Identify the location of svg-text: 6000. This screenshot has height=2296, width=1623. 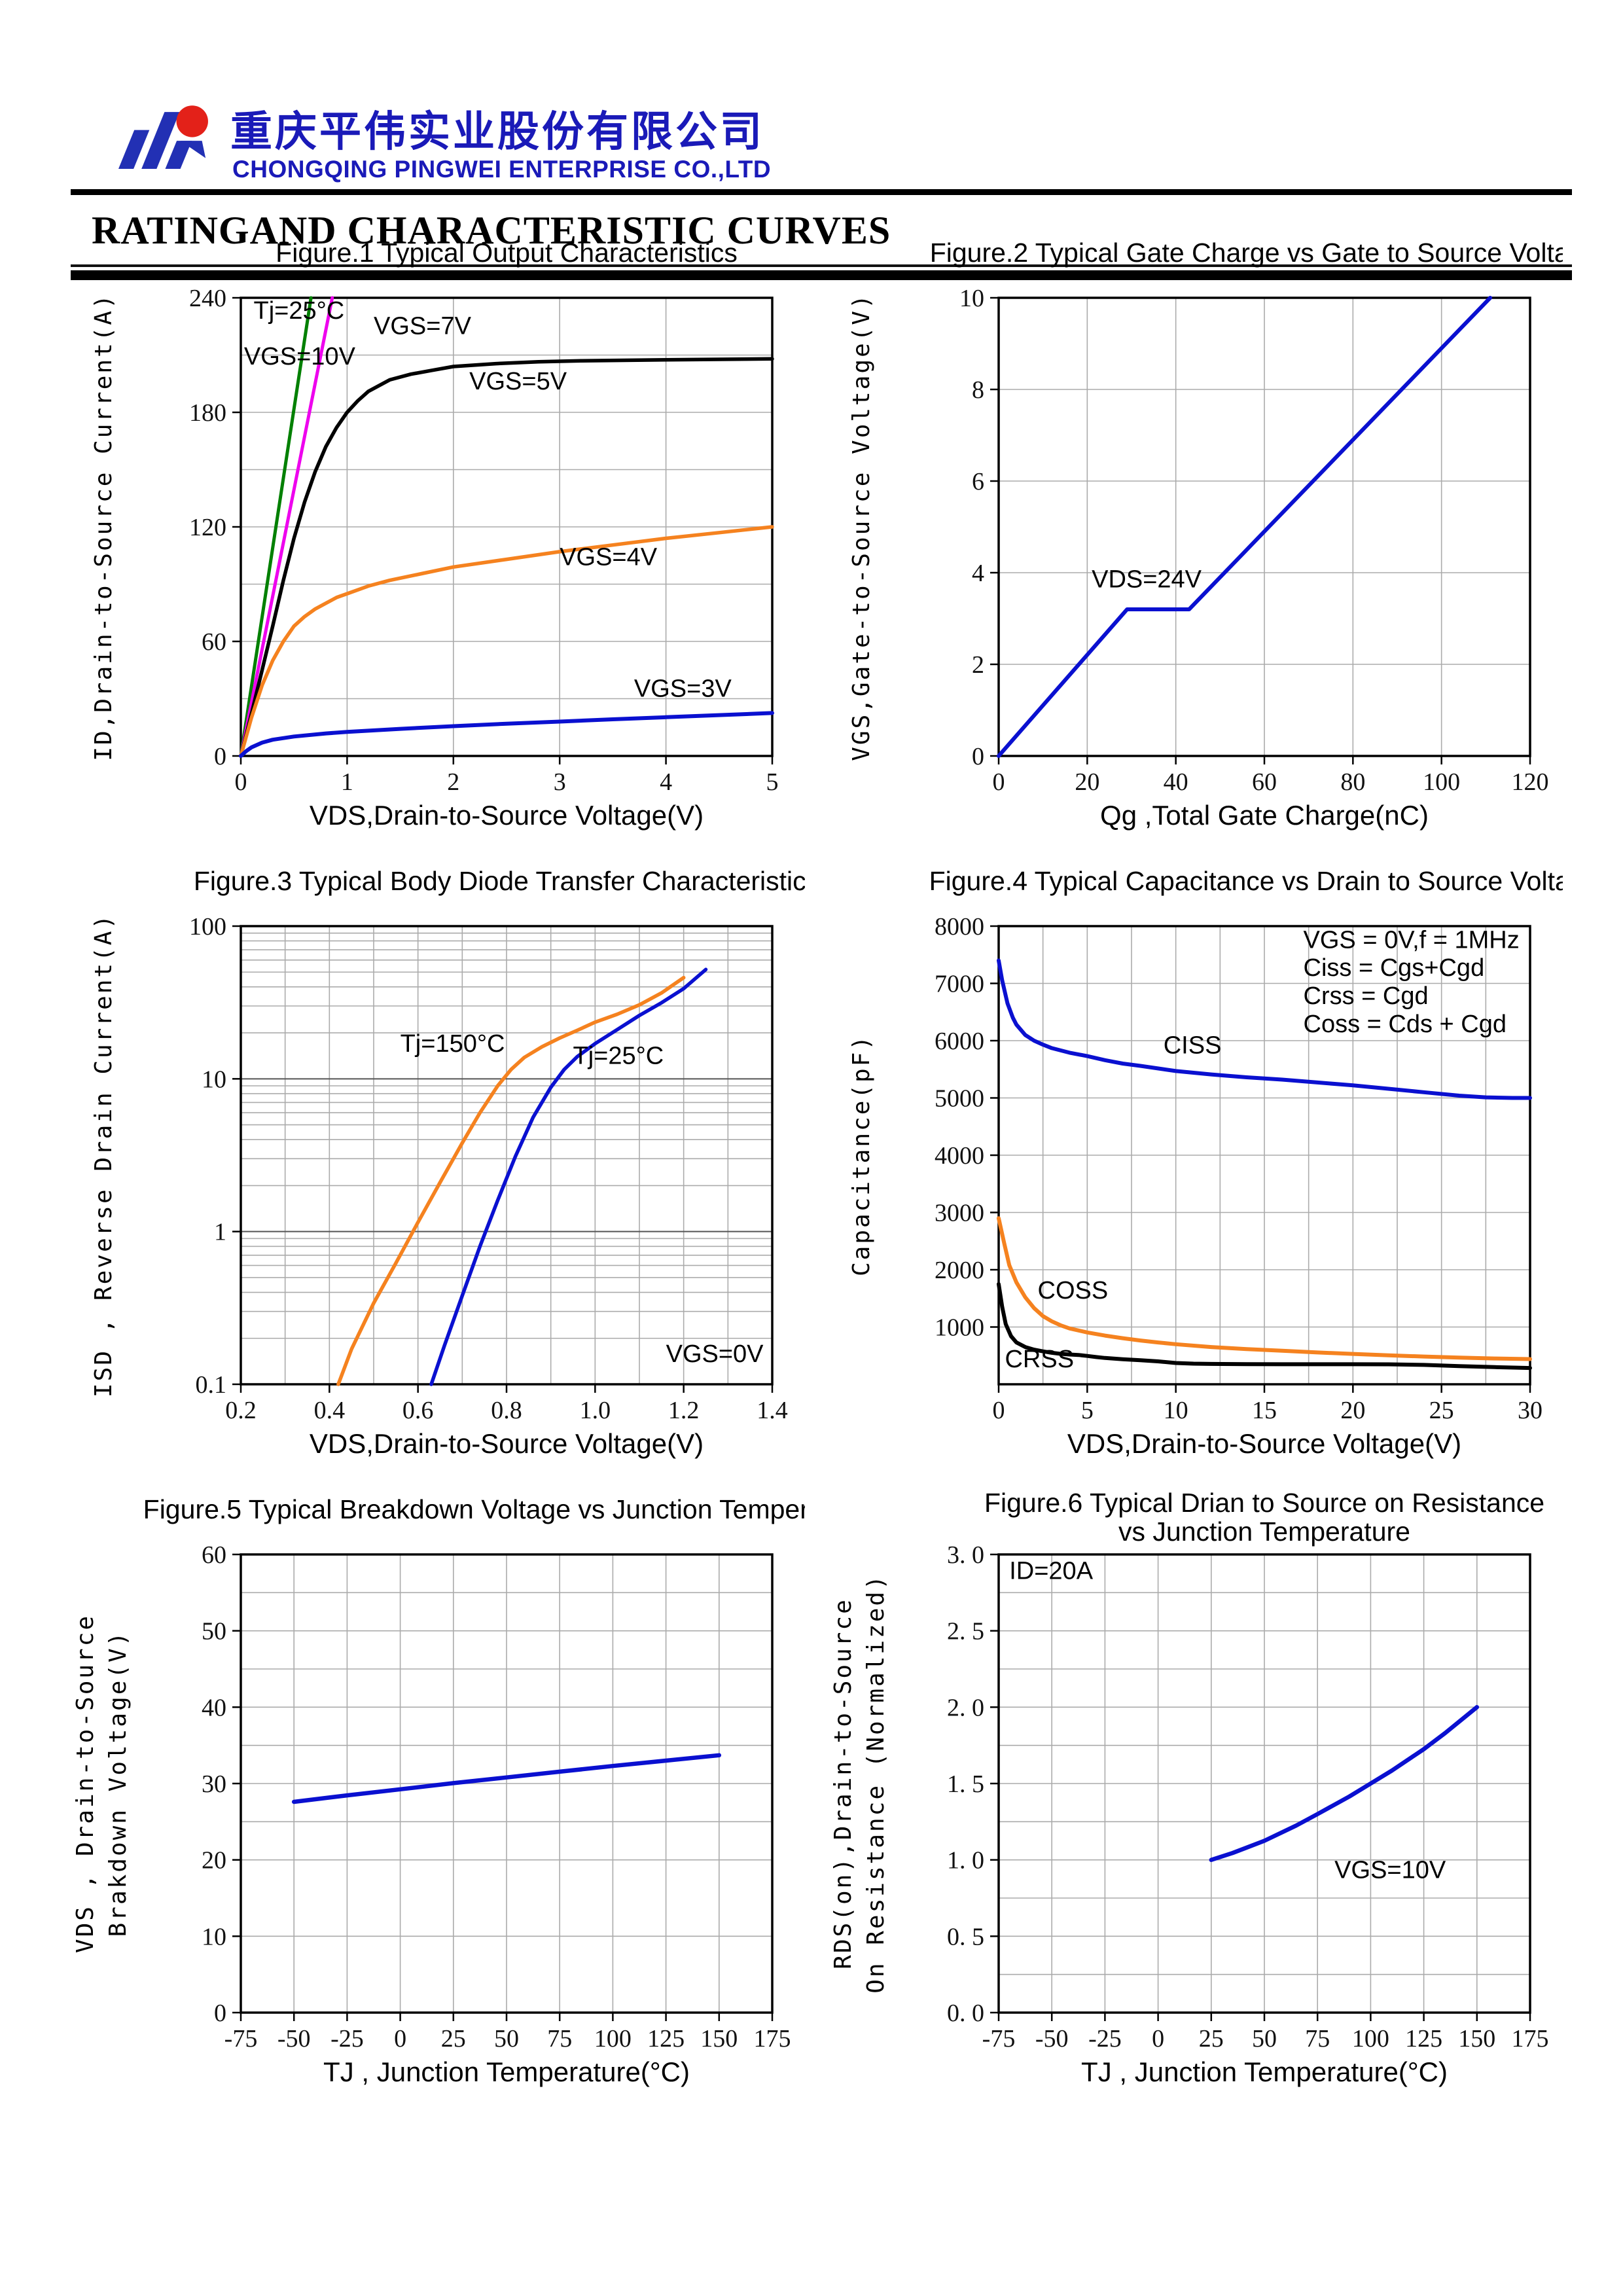
(959, 1041).